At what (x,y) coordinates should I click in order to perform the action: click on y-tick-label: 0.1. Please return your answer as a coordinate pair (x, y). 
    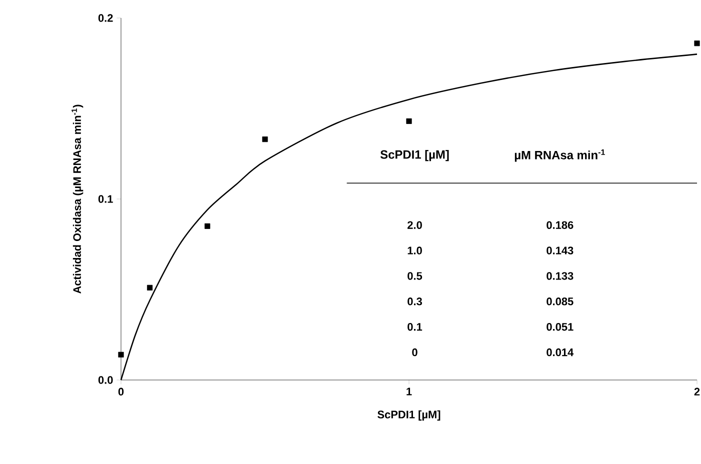
    Looking at the image, I should click on (105, 199).